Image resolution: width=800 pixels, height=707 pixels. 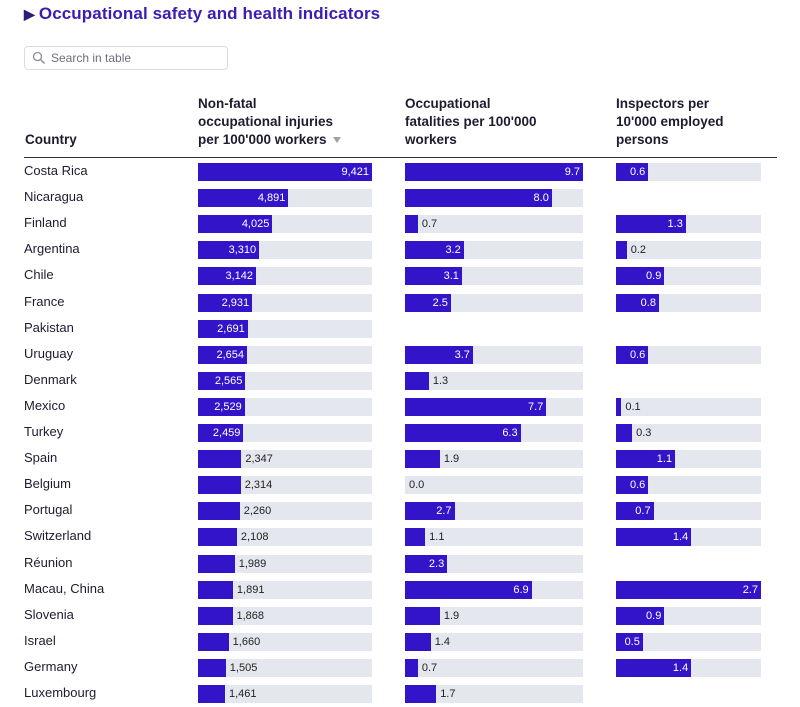 What do you see at coordinates (136, 58) in the screenshot?
I see `search-input` at bounding box center [136, 58].